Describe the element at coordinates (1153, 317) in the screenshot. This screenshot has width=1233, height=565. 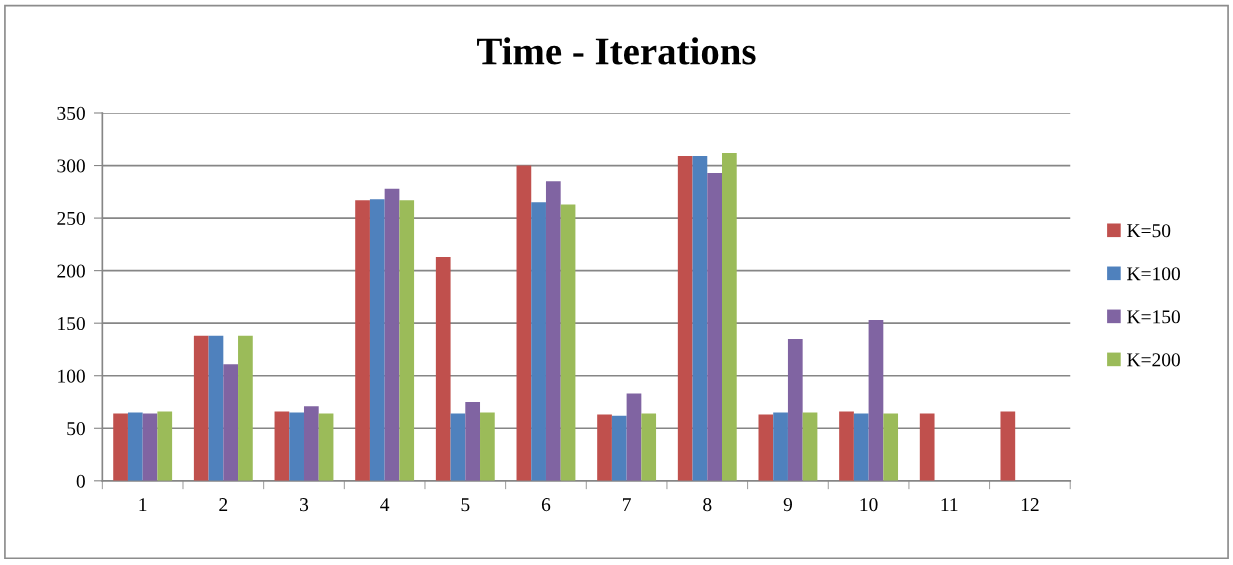
I see `legend-label: K=150` at that location.